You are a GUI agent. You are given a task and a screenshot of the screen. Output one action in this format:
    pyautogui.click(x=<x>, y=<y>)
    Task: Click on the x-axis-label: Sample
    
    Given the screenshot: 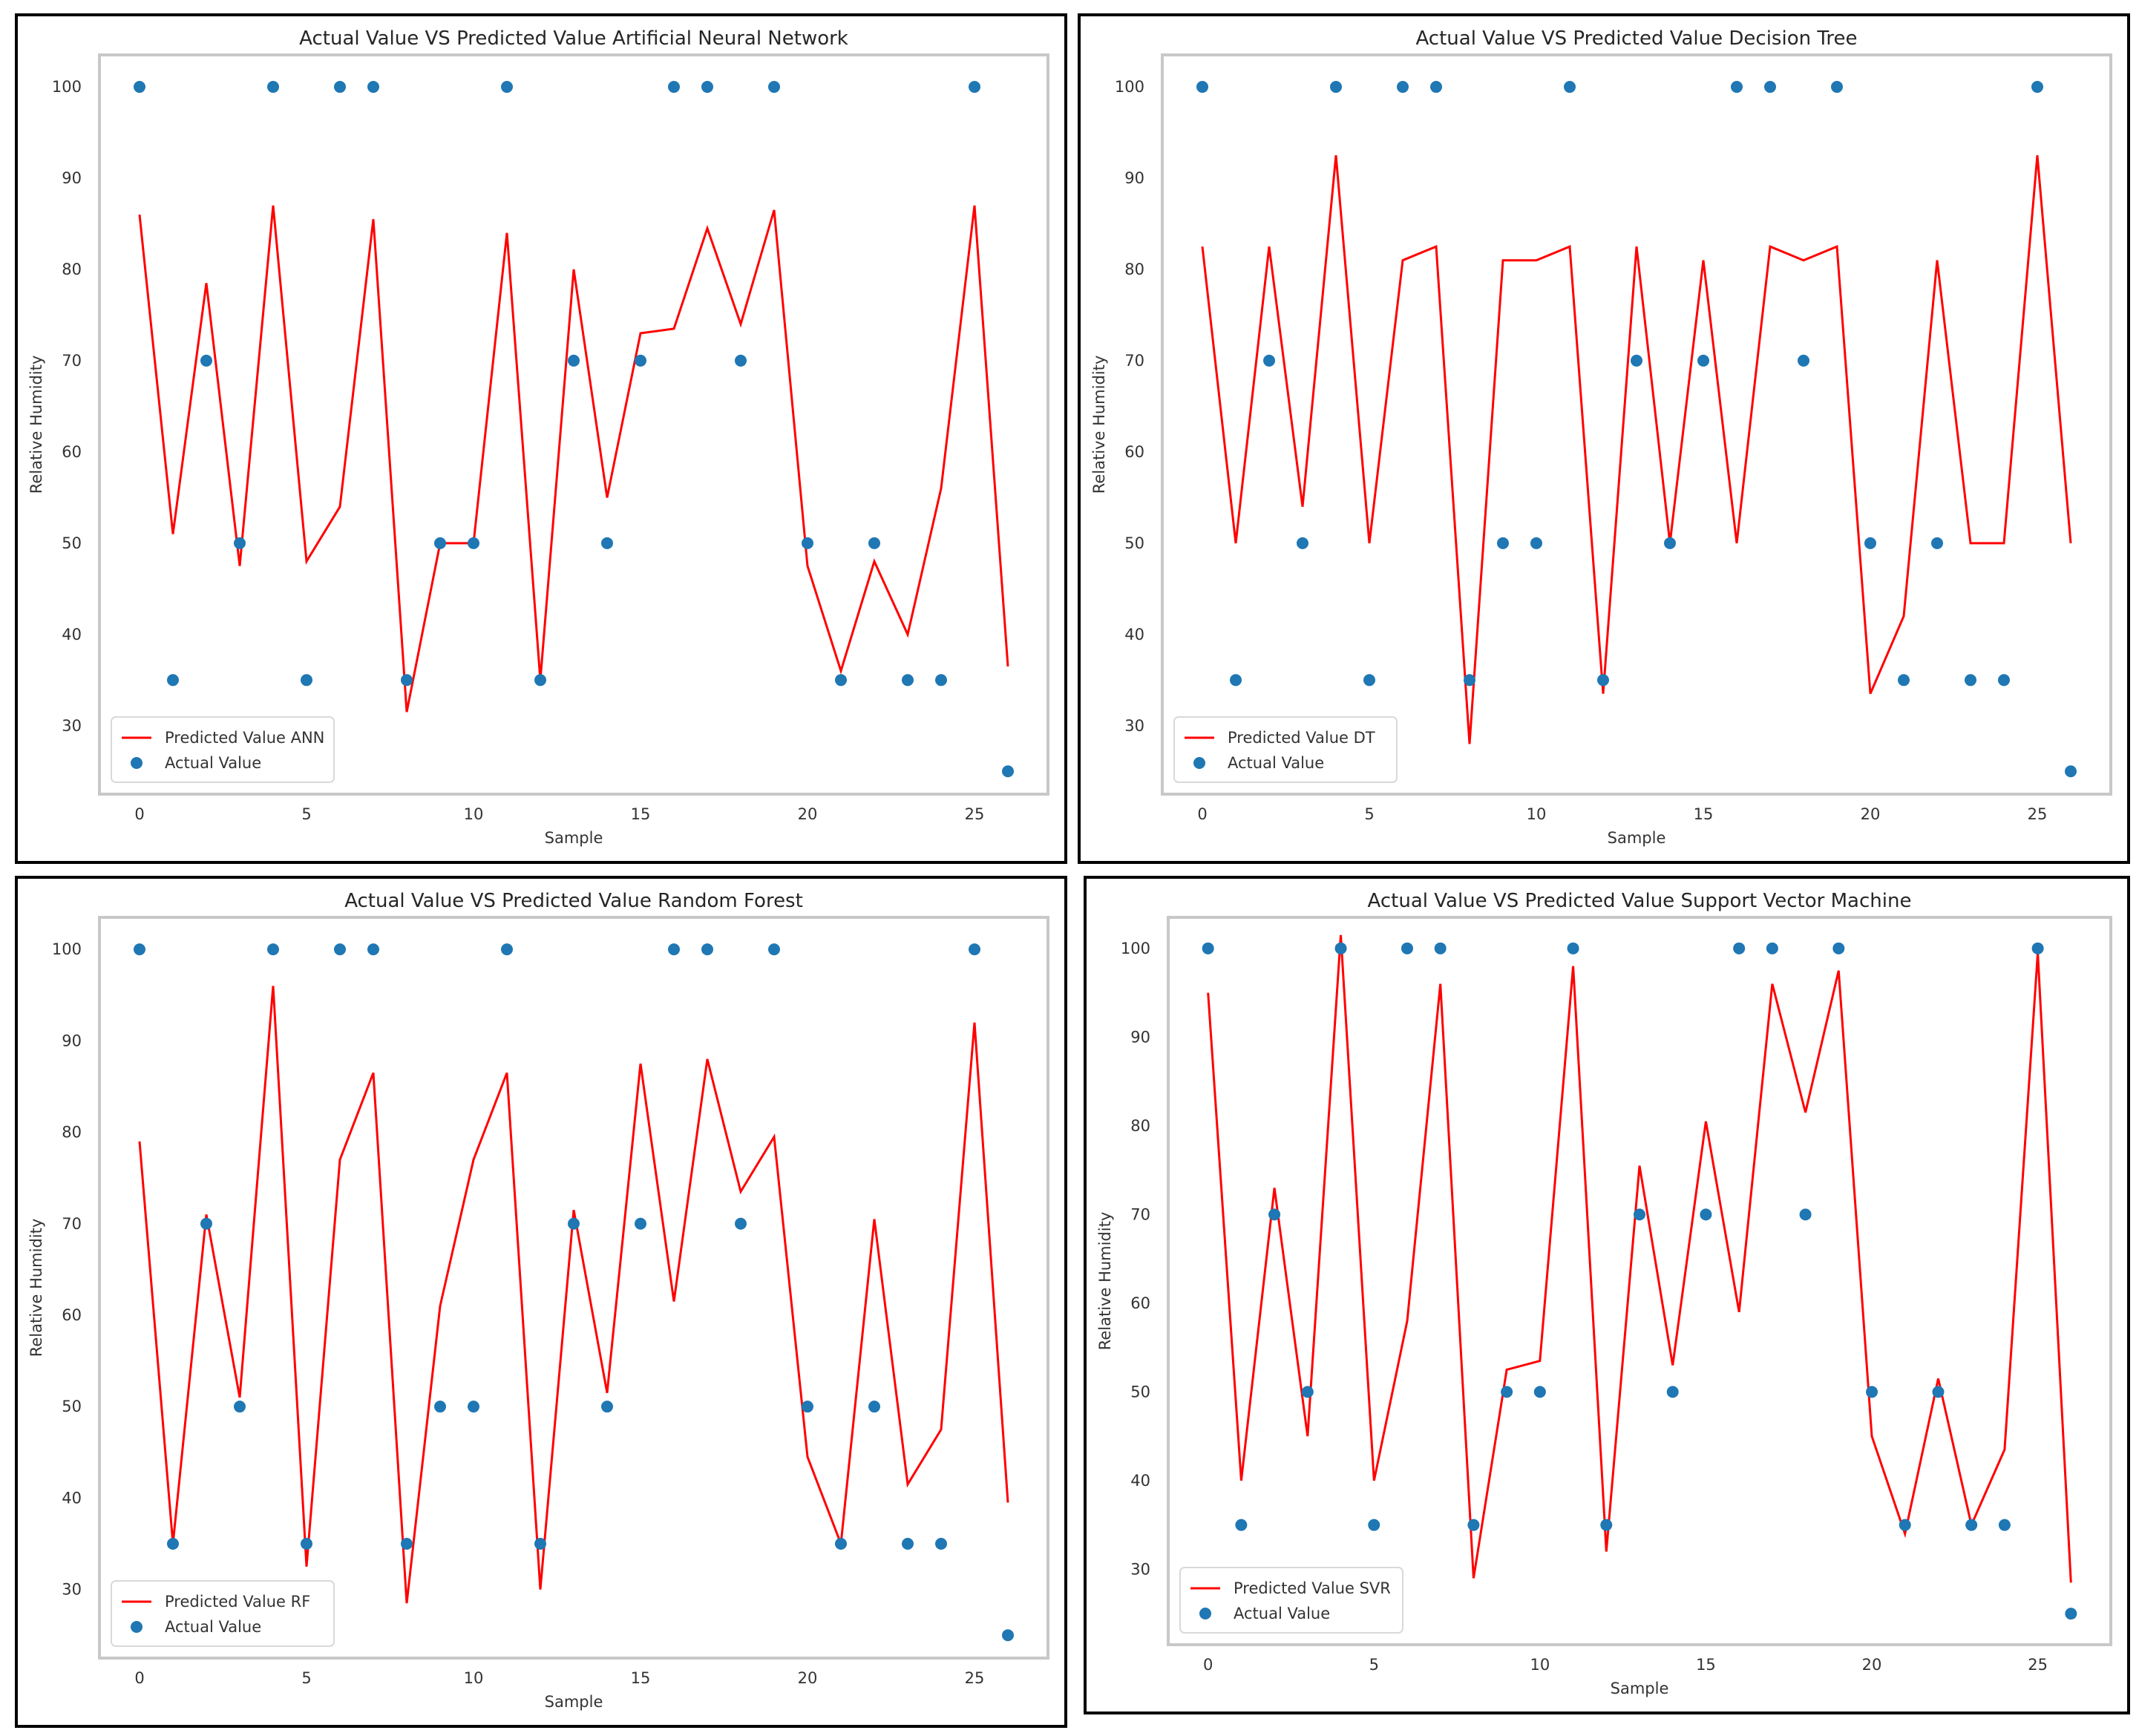 What is the action you would take?
    pyautogui.click(x=574, y=1702)
    